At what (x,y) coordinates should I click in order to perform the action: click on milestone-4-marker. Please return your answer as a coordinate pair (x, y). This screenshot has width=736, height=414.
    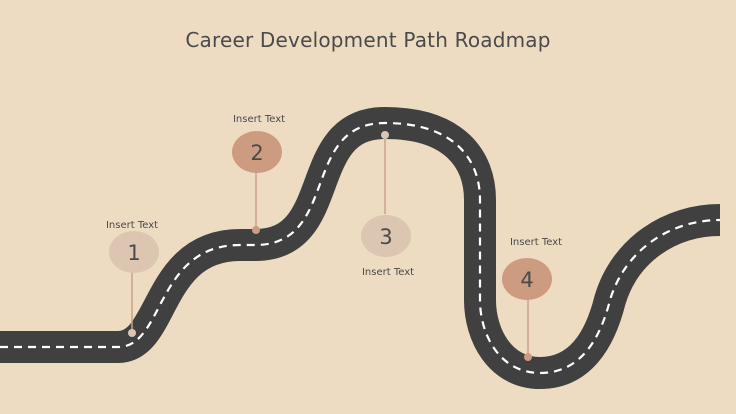
    Looking at the image, I should click on (527, 279).